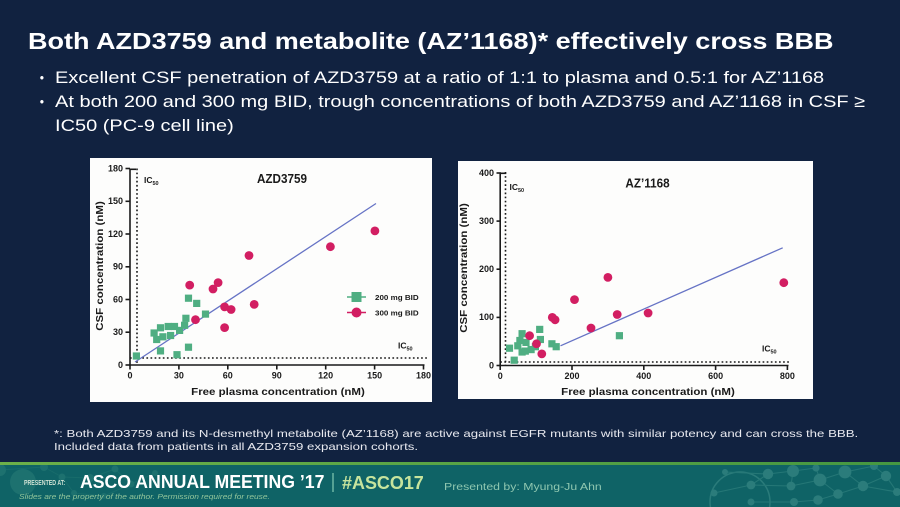 This screenshot has width=900, height=507. What do you see at coordinates (397, 297) in the screenshot?
I see `svg-text: 200 mg BID` at bounding box center [397, 297].